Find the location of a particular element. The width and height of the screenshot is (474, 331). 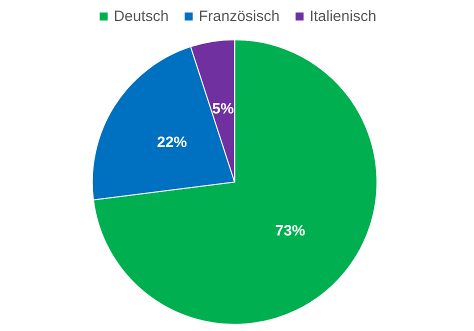

data-label: 5% is located at coordinates (223, 109).